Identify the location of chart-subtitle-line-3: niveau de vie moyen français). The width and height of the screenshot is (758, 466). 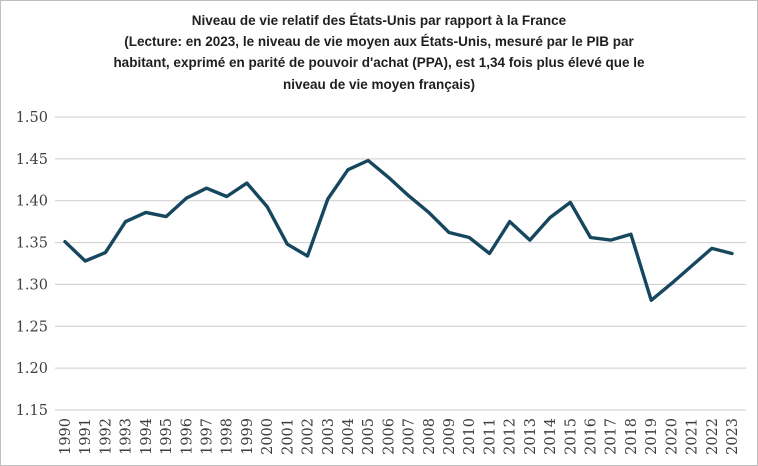
(379, 84).